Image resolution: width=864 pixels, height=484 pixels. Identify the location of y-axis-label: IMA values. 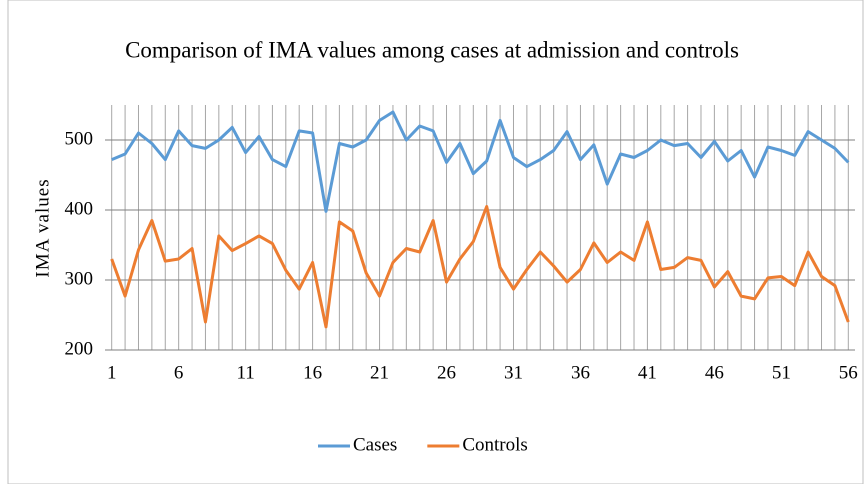
(42, 227).